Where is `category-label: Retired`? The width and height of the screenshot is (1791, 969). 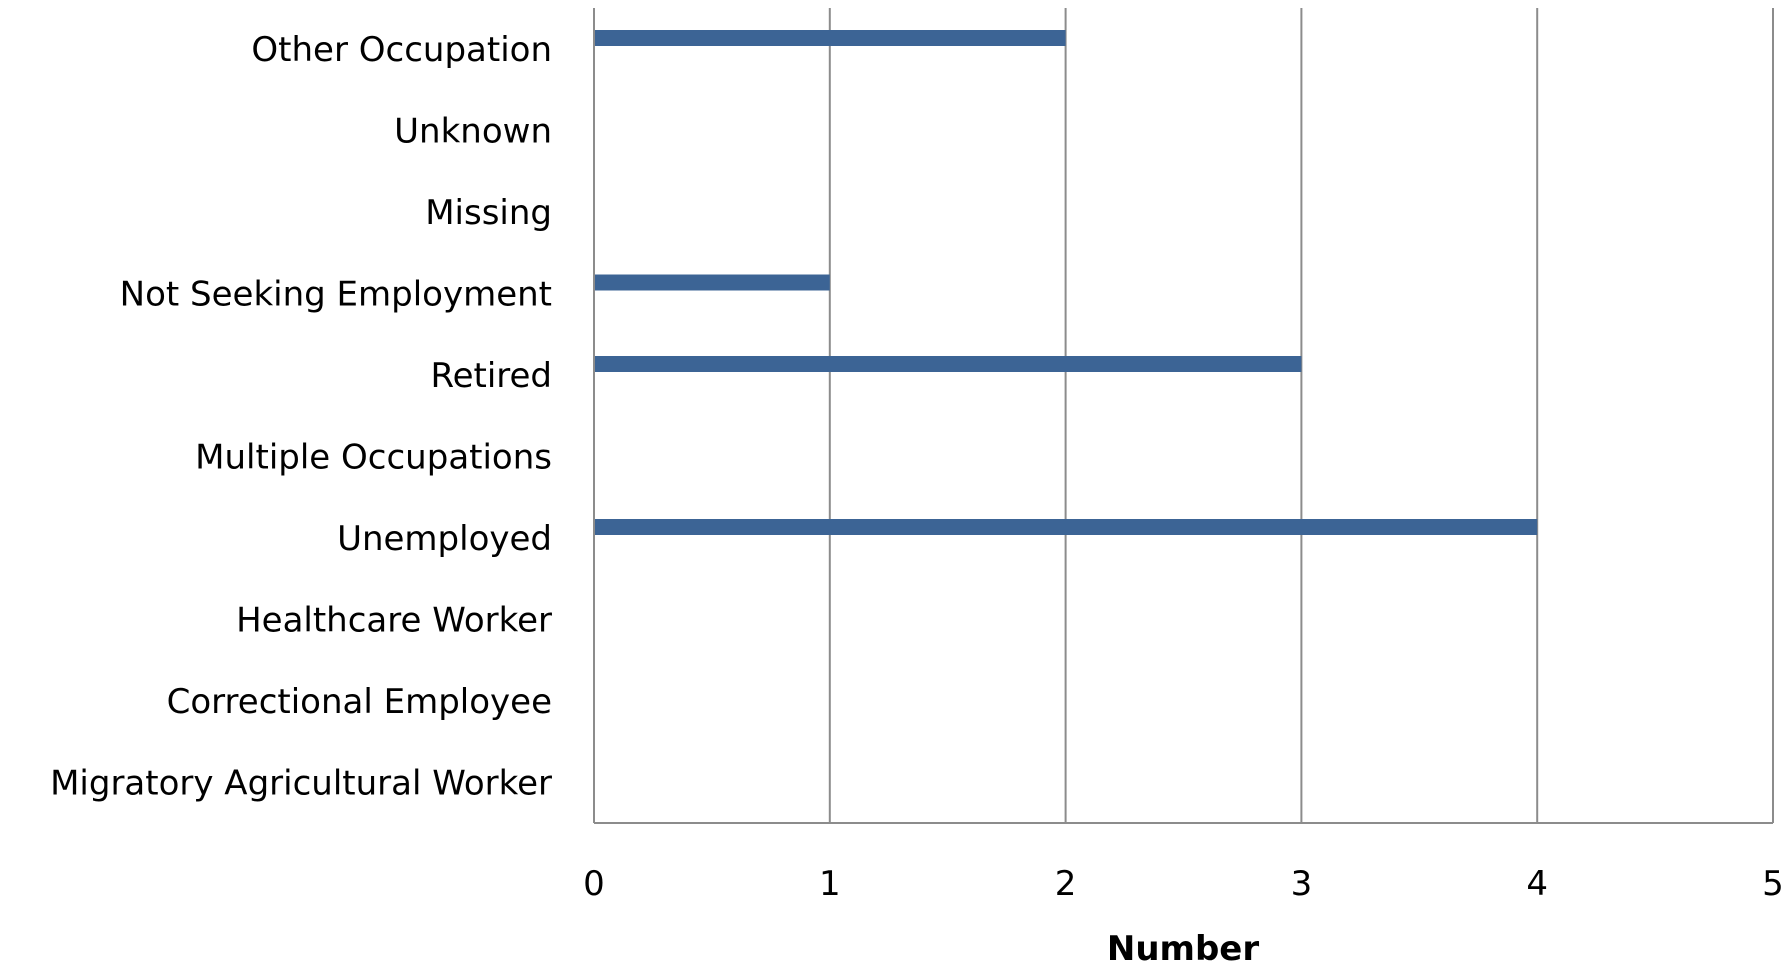 category-label: Retired is located at coordinates (491, 376).